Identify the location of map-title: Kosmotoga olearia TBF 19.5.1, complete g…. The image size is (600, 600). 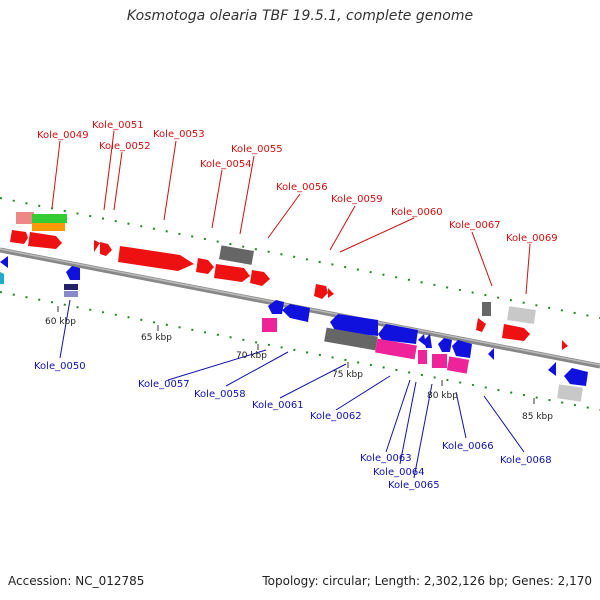
(300, 16).